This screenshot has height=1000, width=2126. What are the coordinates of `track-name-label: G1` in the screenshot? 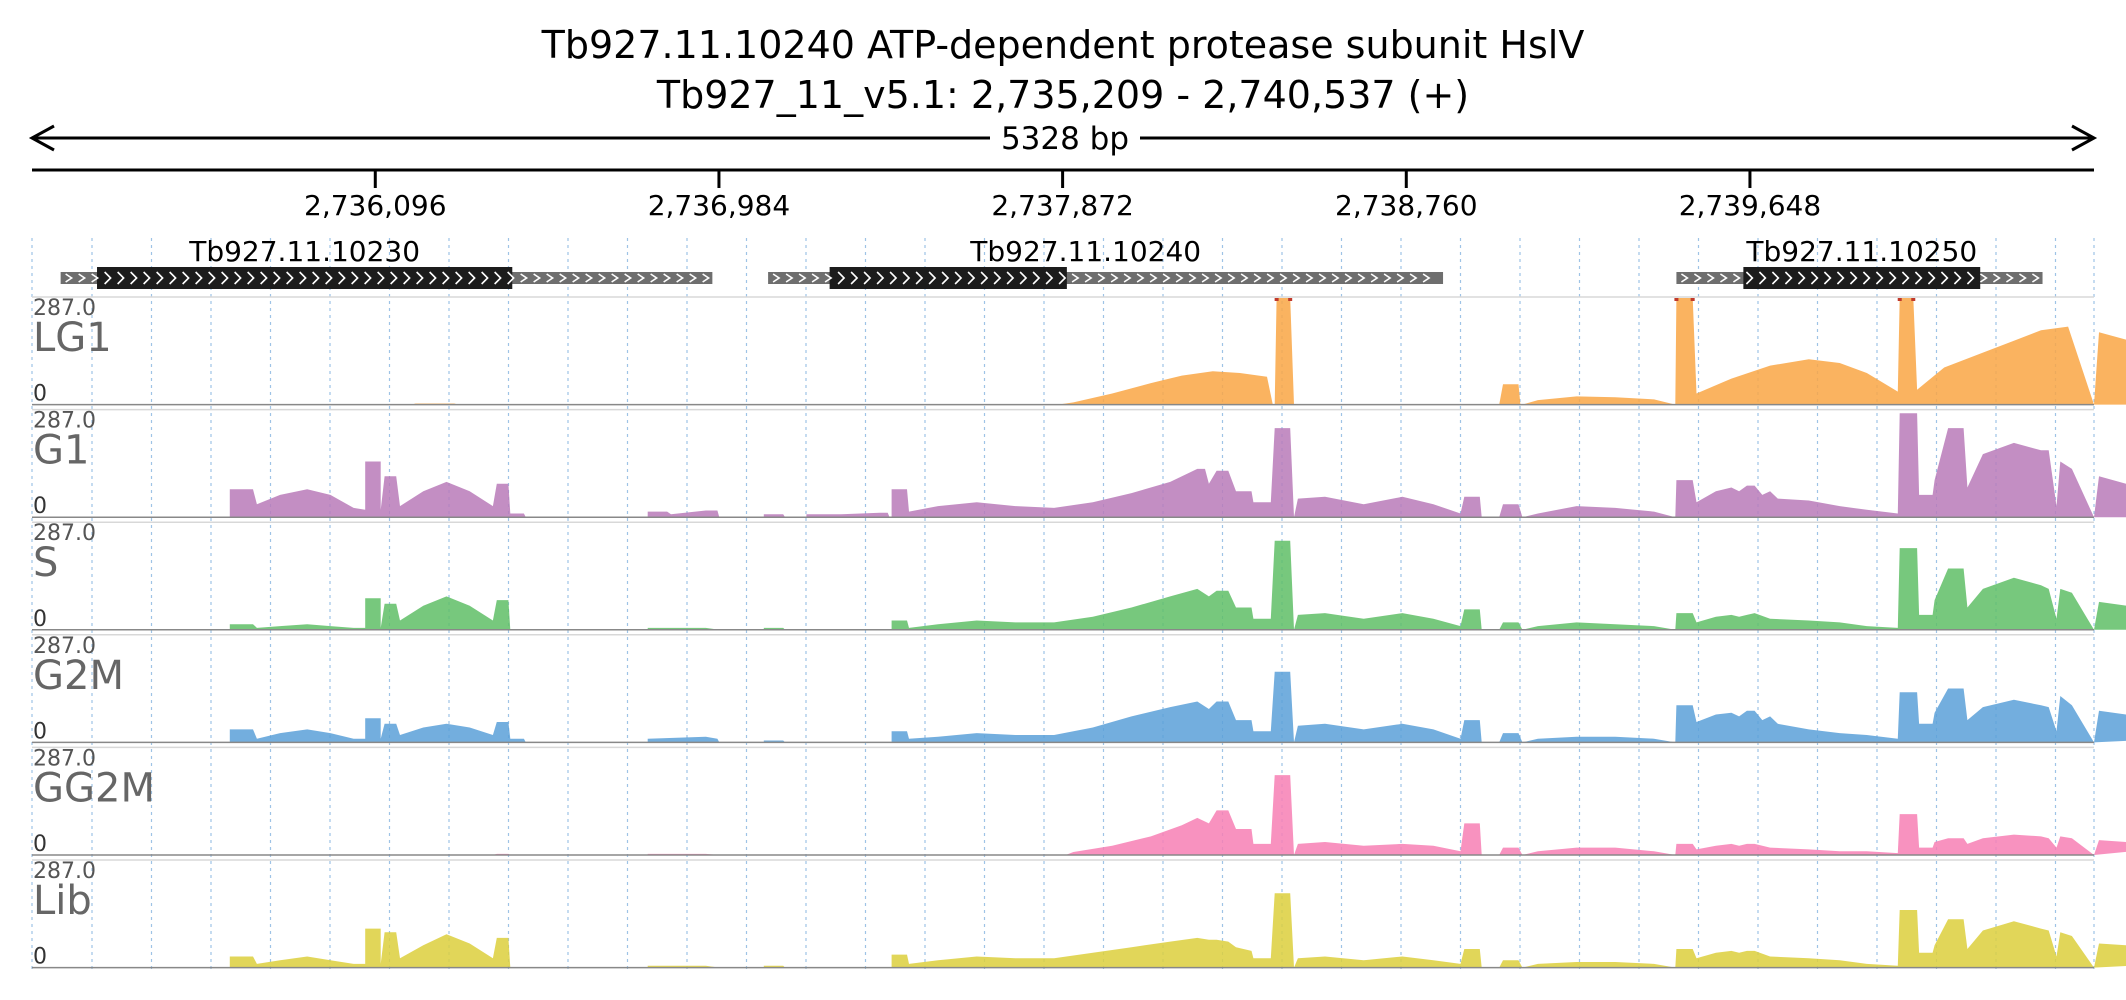 It's located at (61, 451).